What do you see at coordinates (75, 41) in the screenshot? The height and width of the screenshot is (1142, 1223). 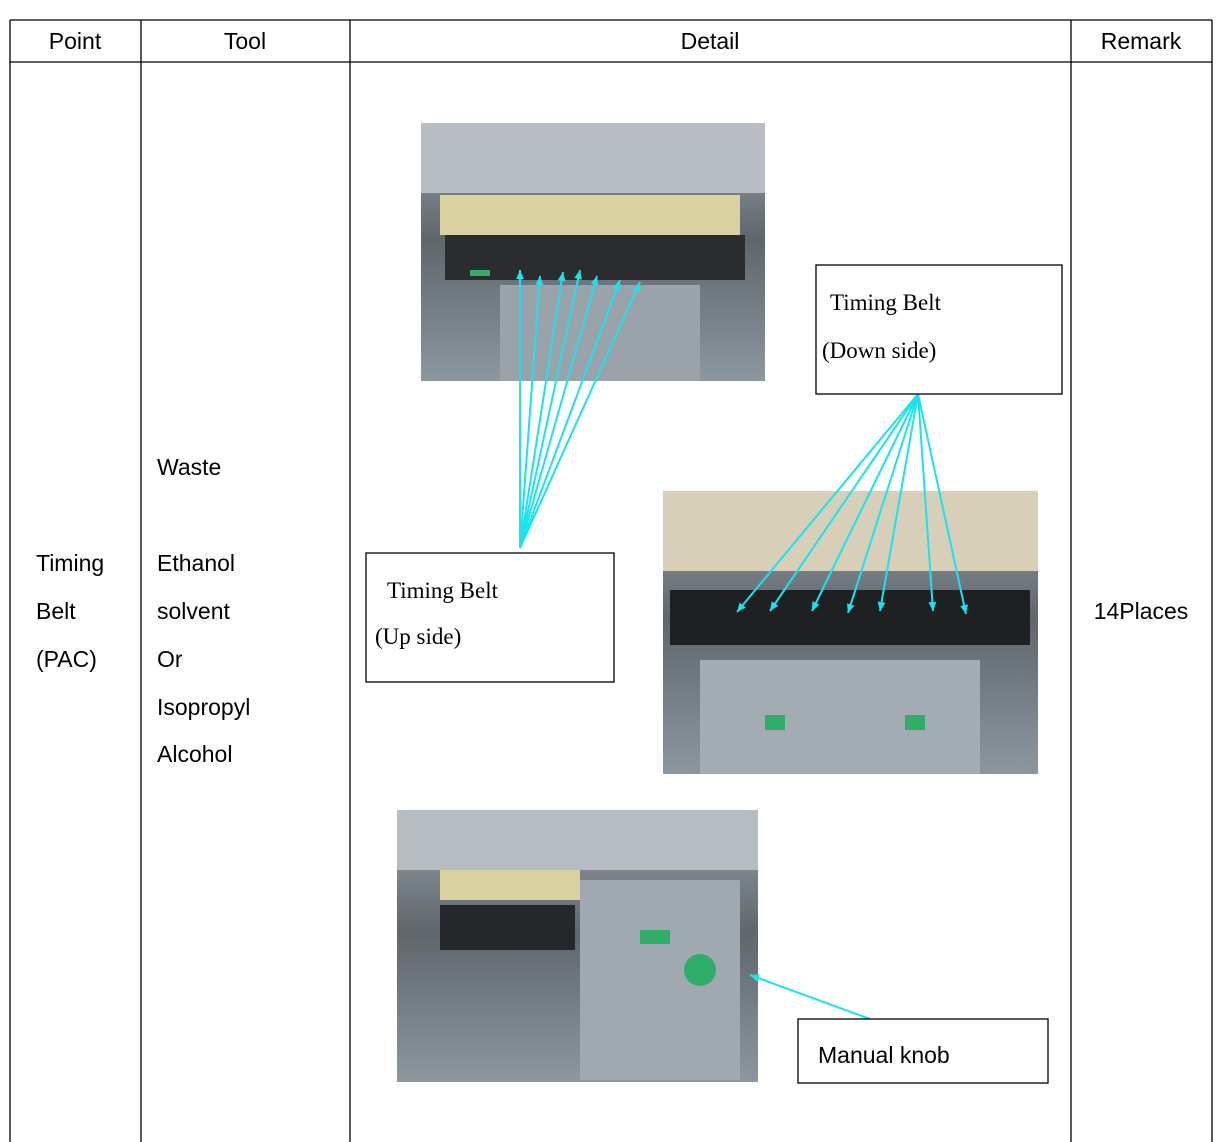 I see `header-cell: Point` at bounding box center [75, 41].